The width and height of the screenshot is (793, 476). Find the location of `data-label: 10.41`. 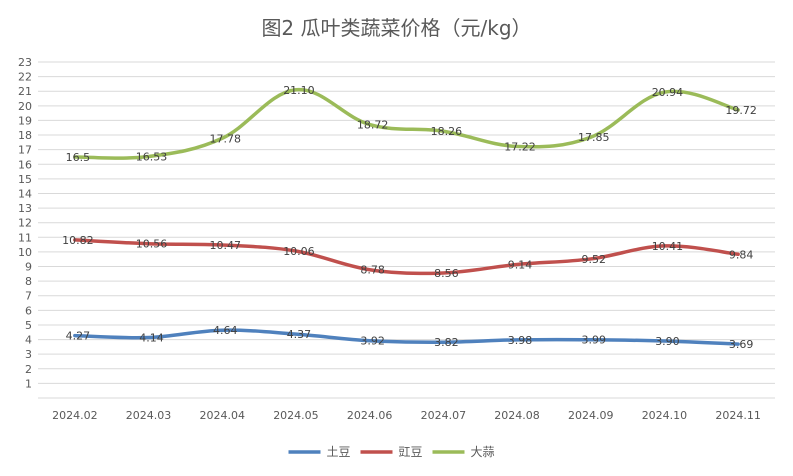

data-label: 10.41 is located at coordinates (668, 246).